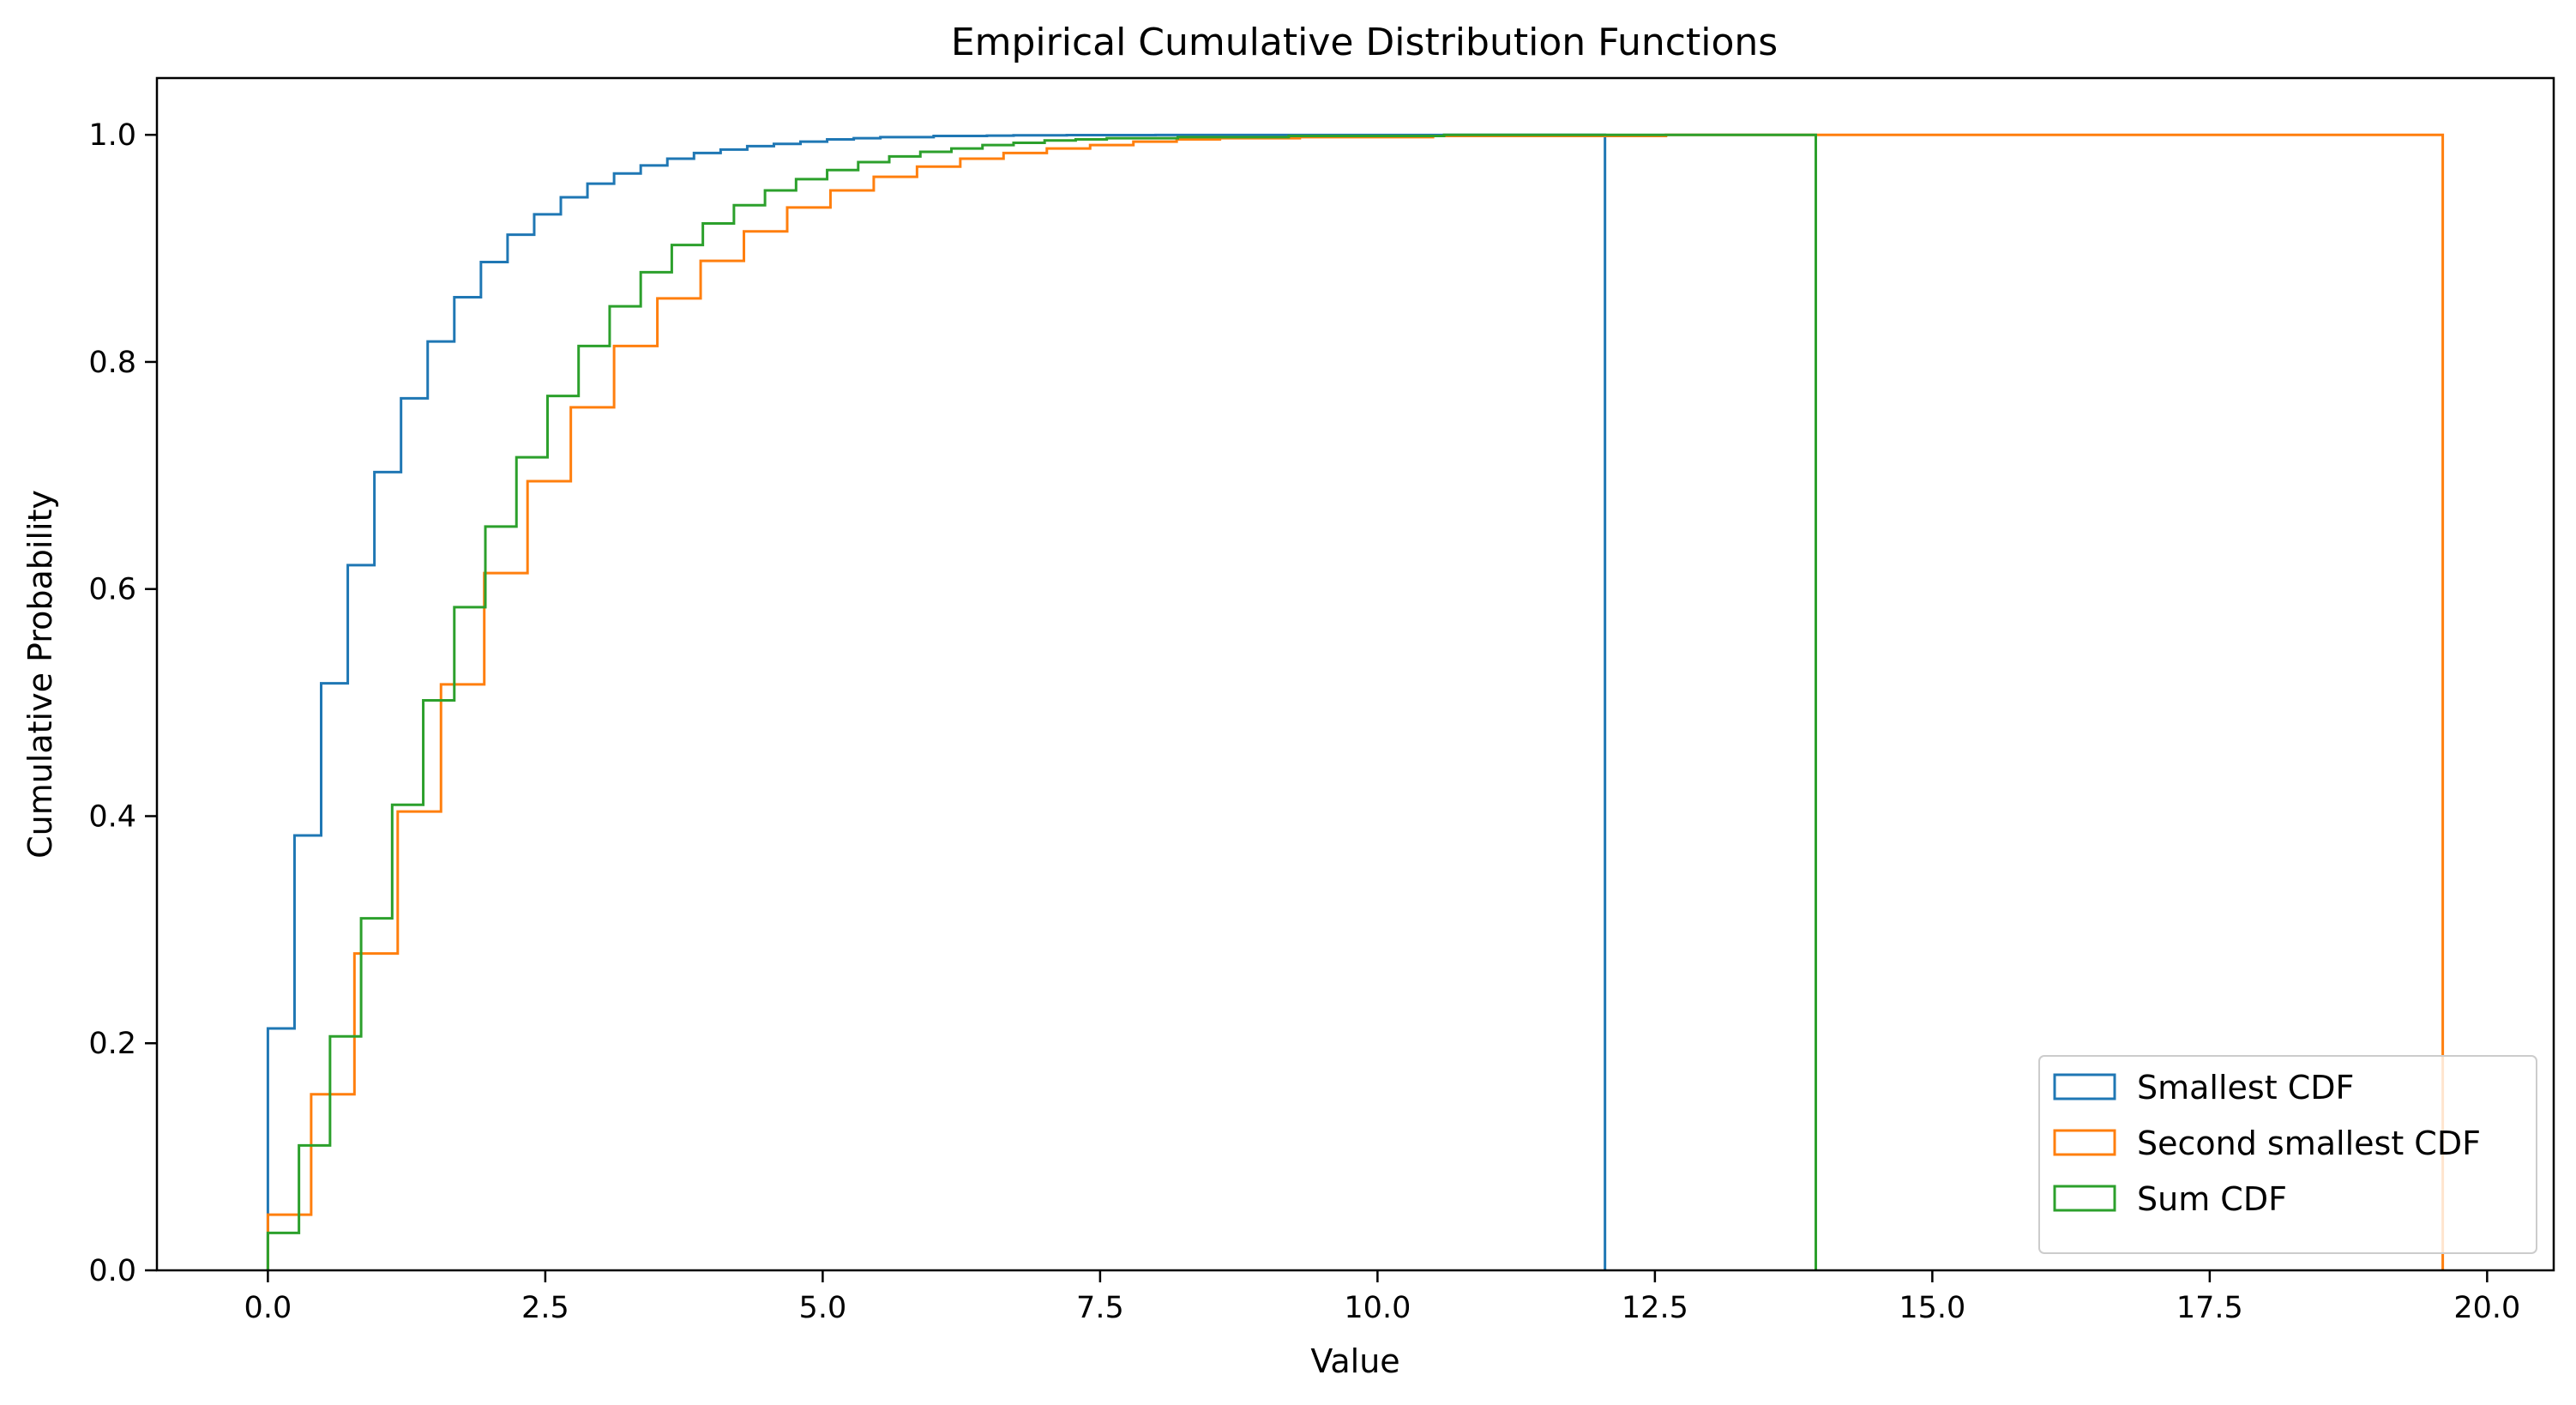  Describe the element at coordinates (268, 1308) in the screenshot. I see `x-tick-label: 0.0` at that location.